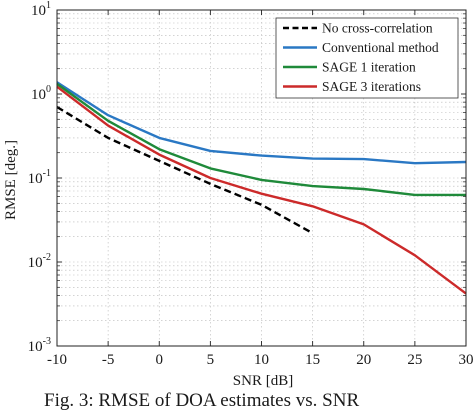 The width and height of the screenshot is (474, 412). I want to click on x-axis-label: SNR [dB], so click(263, 381).